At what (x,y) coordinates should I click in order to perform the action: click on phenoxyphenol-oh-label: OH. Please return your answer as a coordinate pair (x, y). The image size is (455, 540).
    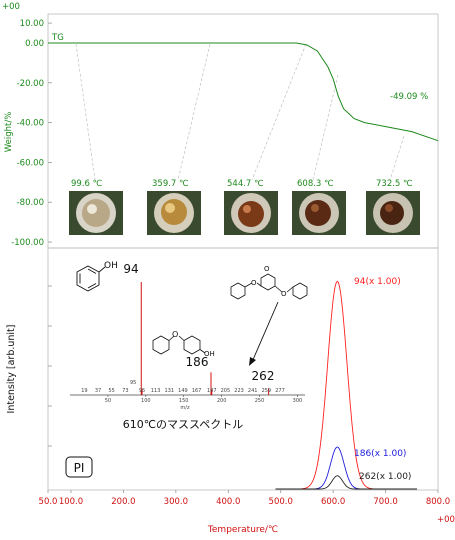
    Looking at the image, I should click on (209, 354).